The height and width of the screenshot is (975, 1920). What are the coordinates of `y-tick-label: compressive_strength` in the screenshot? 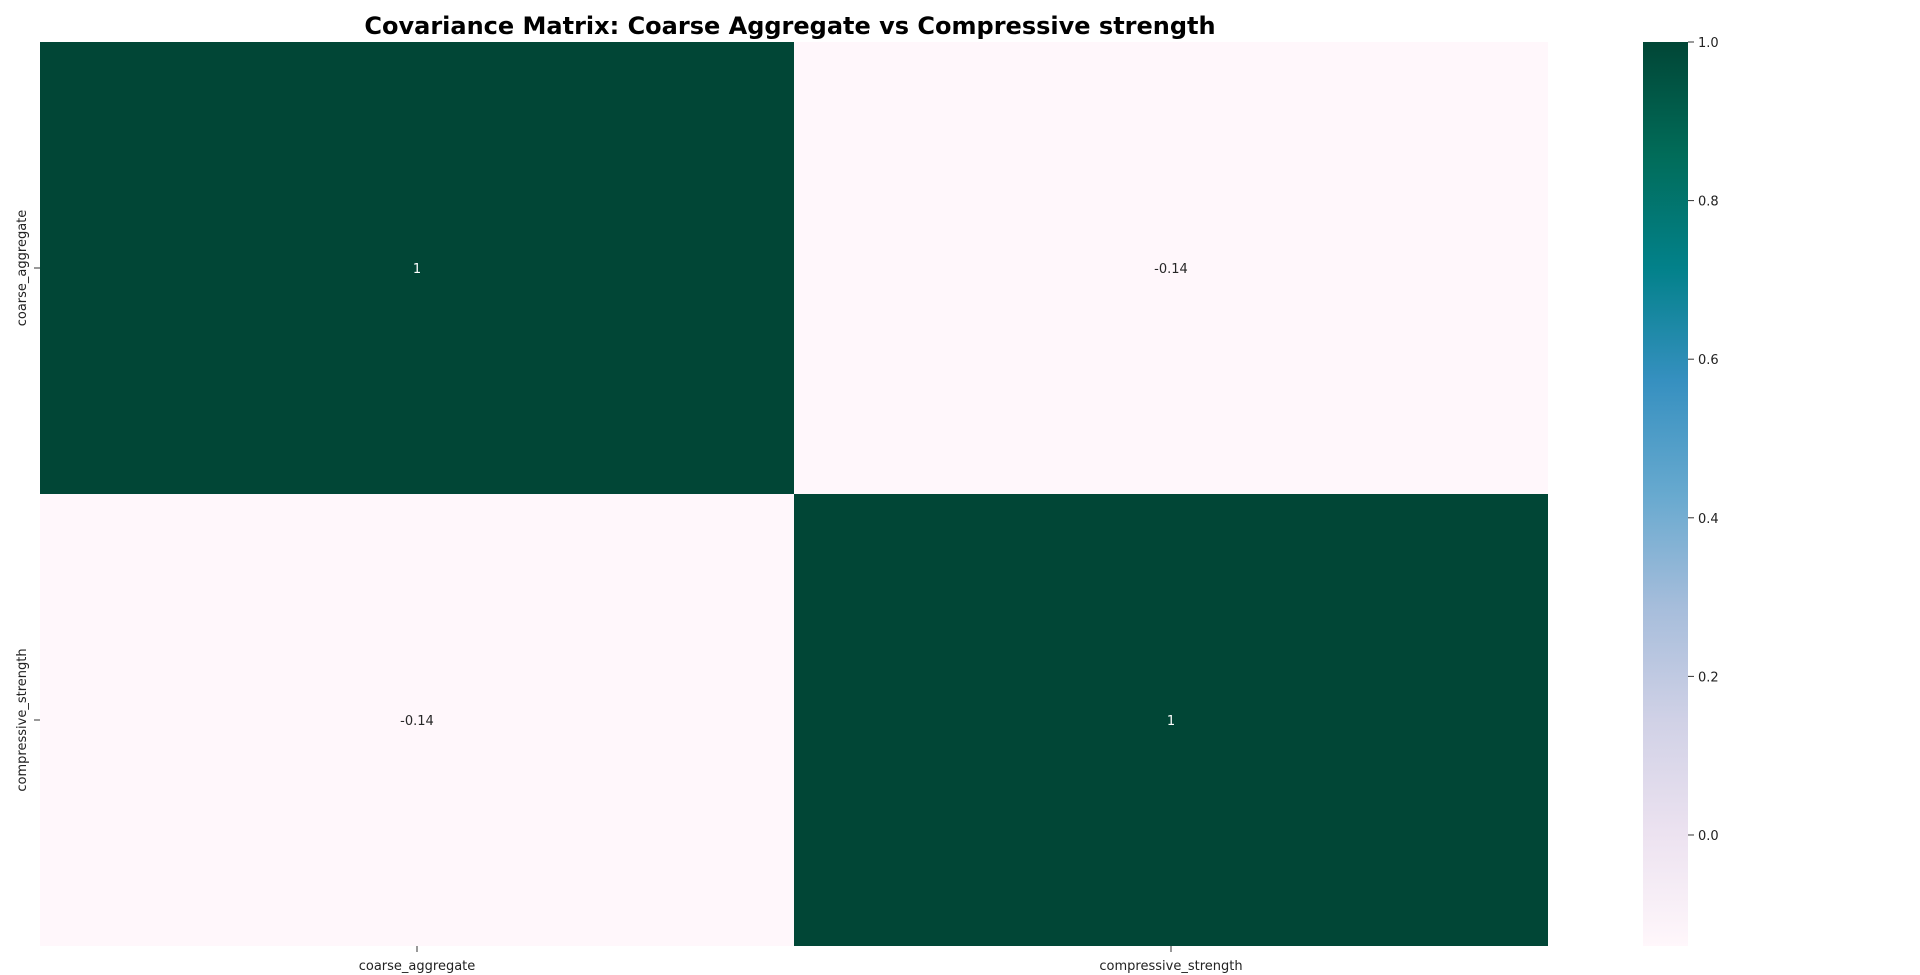 It's located at (22, 719).